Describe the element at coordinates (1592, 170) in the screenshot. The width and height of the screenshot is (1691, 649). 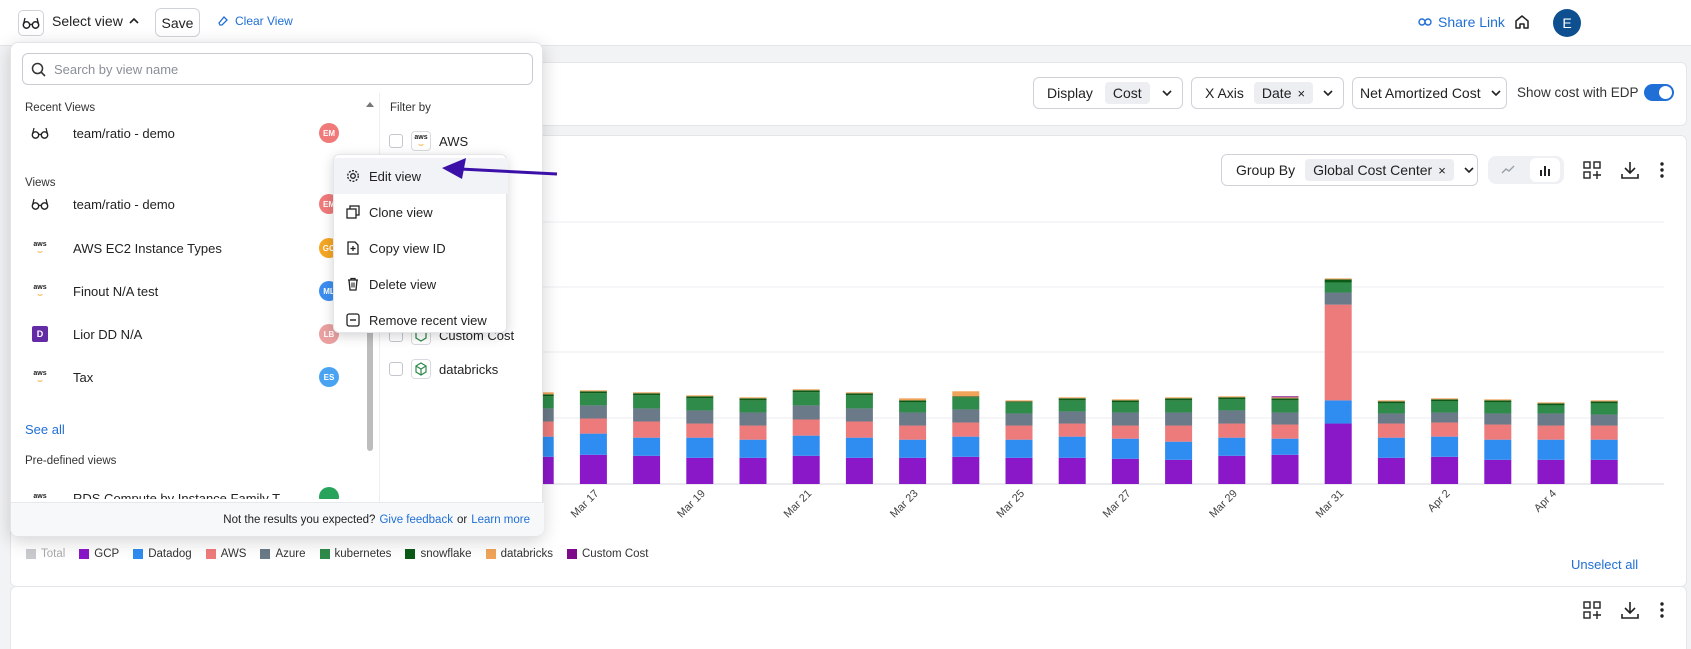
I see `add-widget-icon` at that location.